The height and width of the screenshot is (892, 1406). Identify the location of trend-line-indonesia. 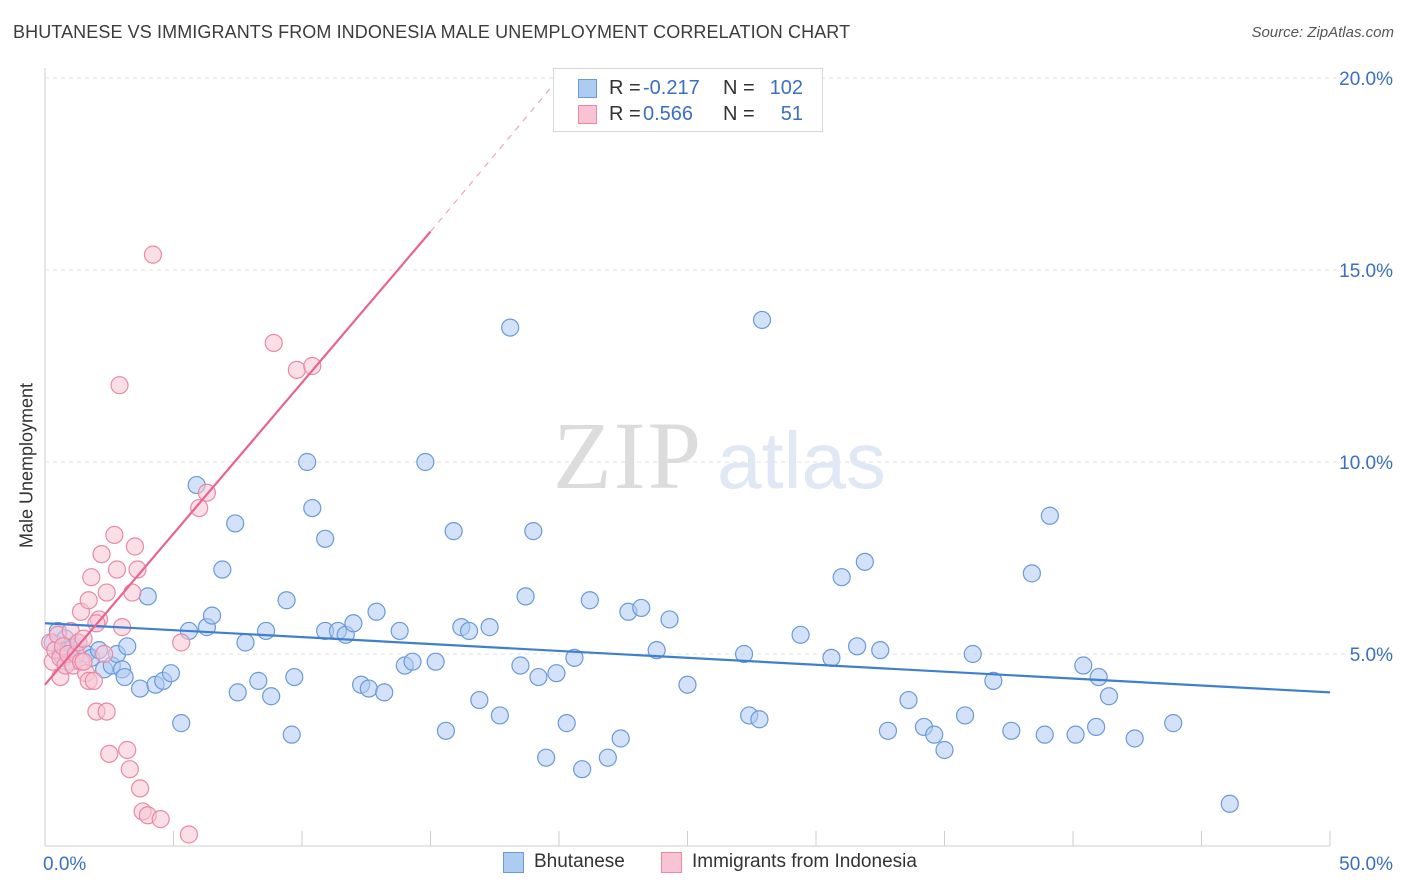
(238, 458).